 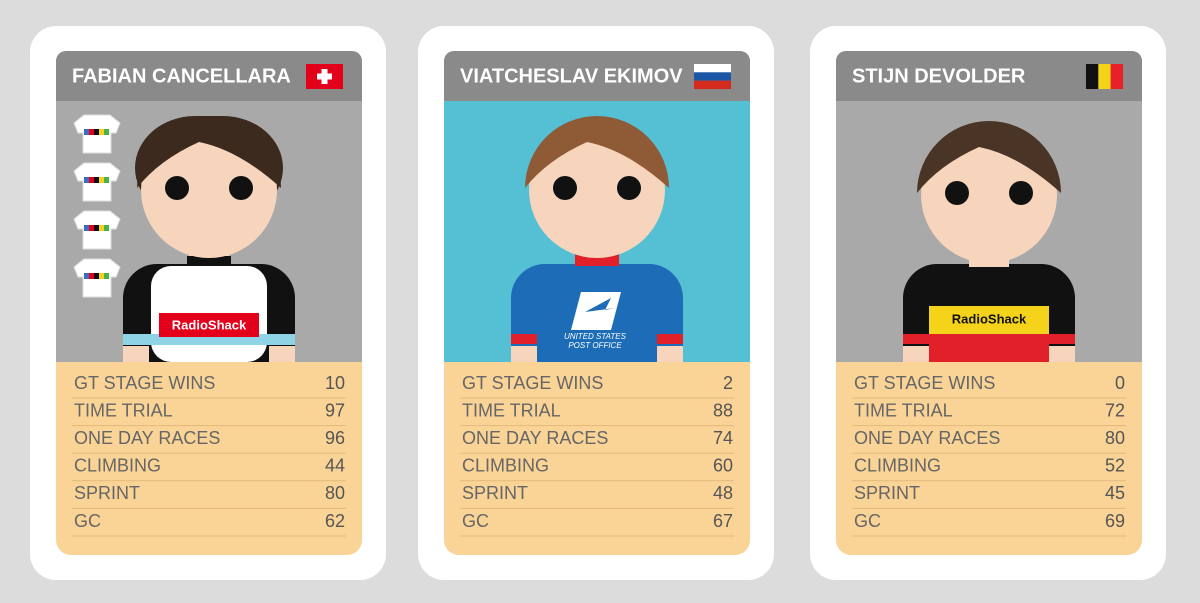 What do you see at coordinates (1115, 493) in the screenshot?
I see `stat-value: 45` at bounding box center [1115, 493].